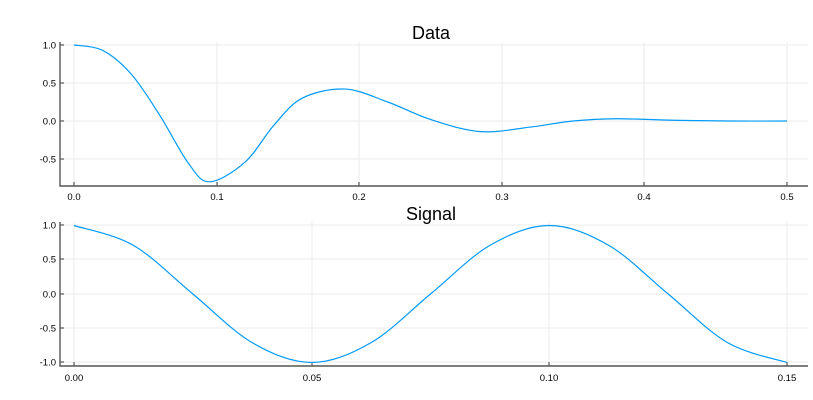 This screenshot has height=400, width=813. What do you see at coordinates (73, 197) in the screenshot?
I see `x-tick-label: 0.0` at bounding box center [73, 197].